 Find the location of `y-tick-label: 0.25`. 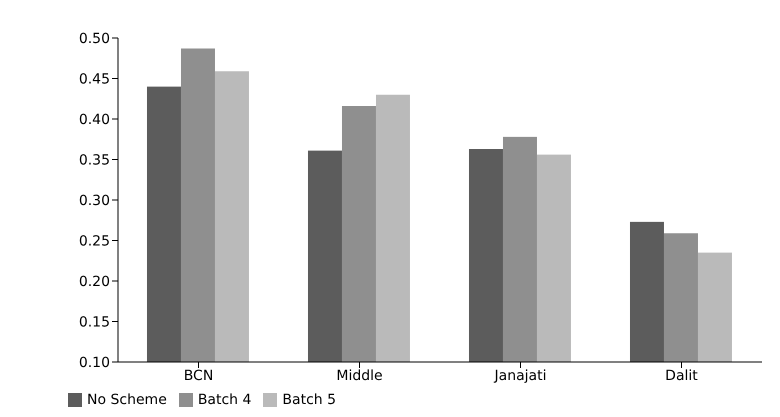

y-tick-label: 0.25 is located at coordinates (94, 241).